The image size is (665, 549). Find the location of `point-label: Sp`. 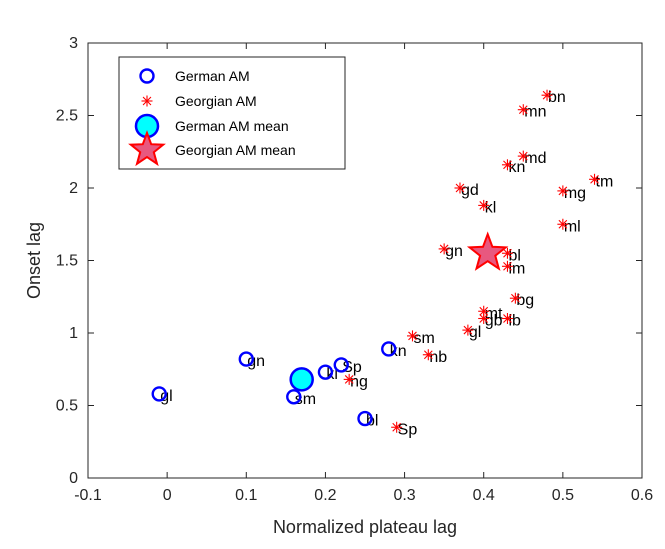

point-label: Sp is located at coordinates (408, 429).